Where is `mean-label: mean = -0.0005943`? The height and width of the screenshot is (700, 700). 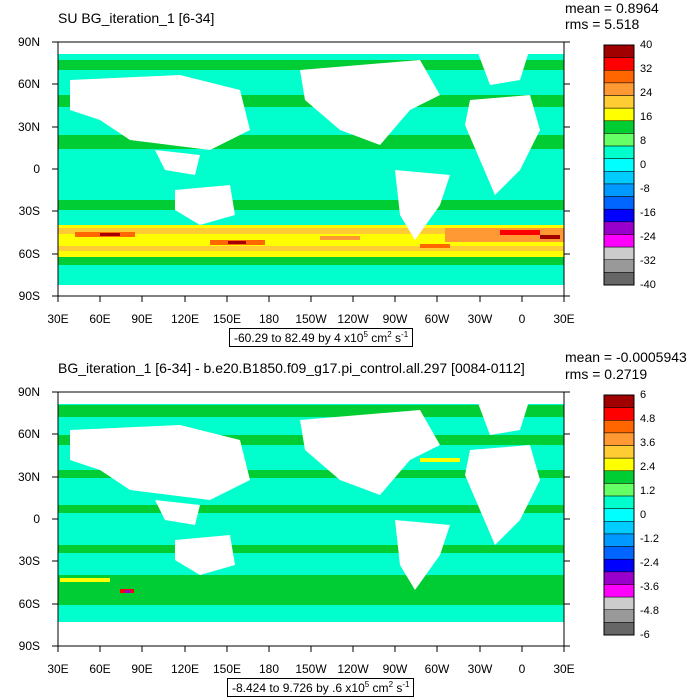 mean-label: mean = -0.0005943 is located at coordinates (626, 357).